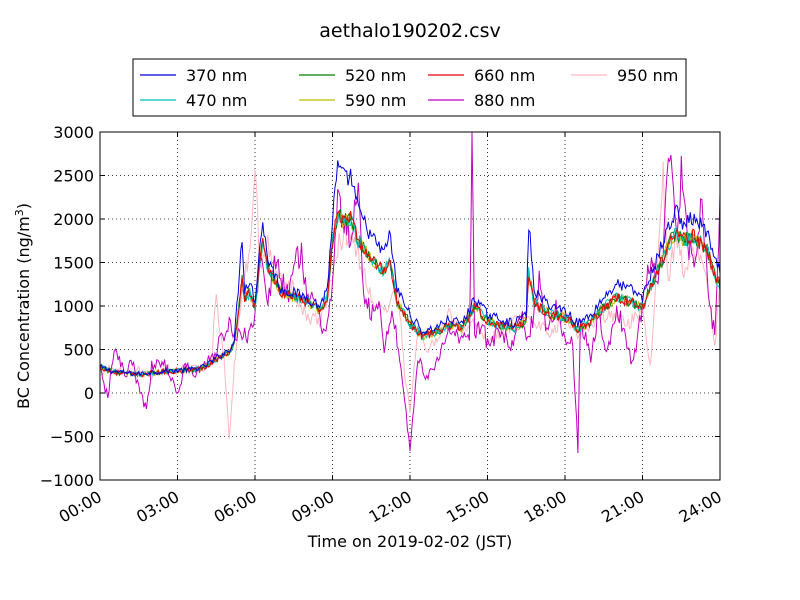  Describe the element at coordinates (89, 393) in the screenshot. I see `y-tick-label: 0` at that location.